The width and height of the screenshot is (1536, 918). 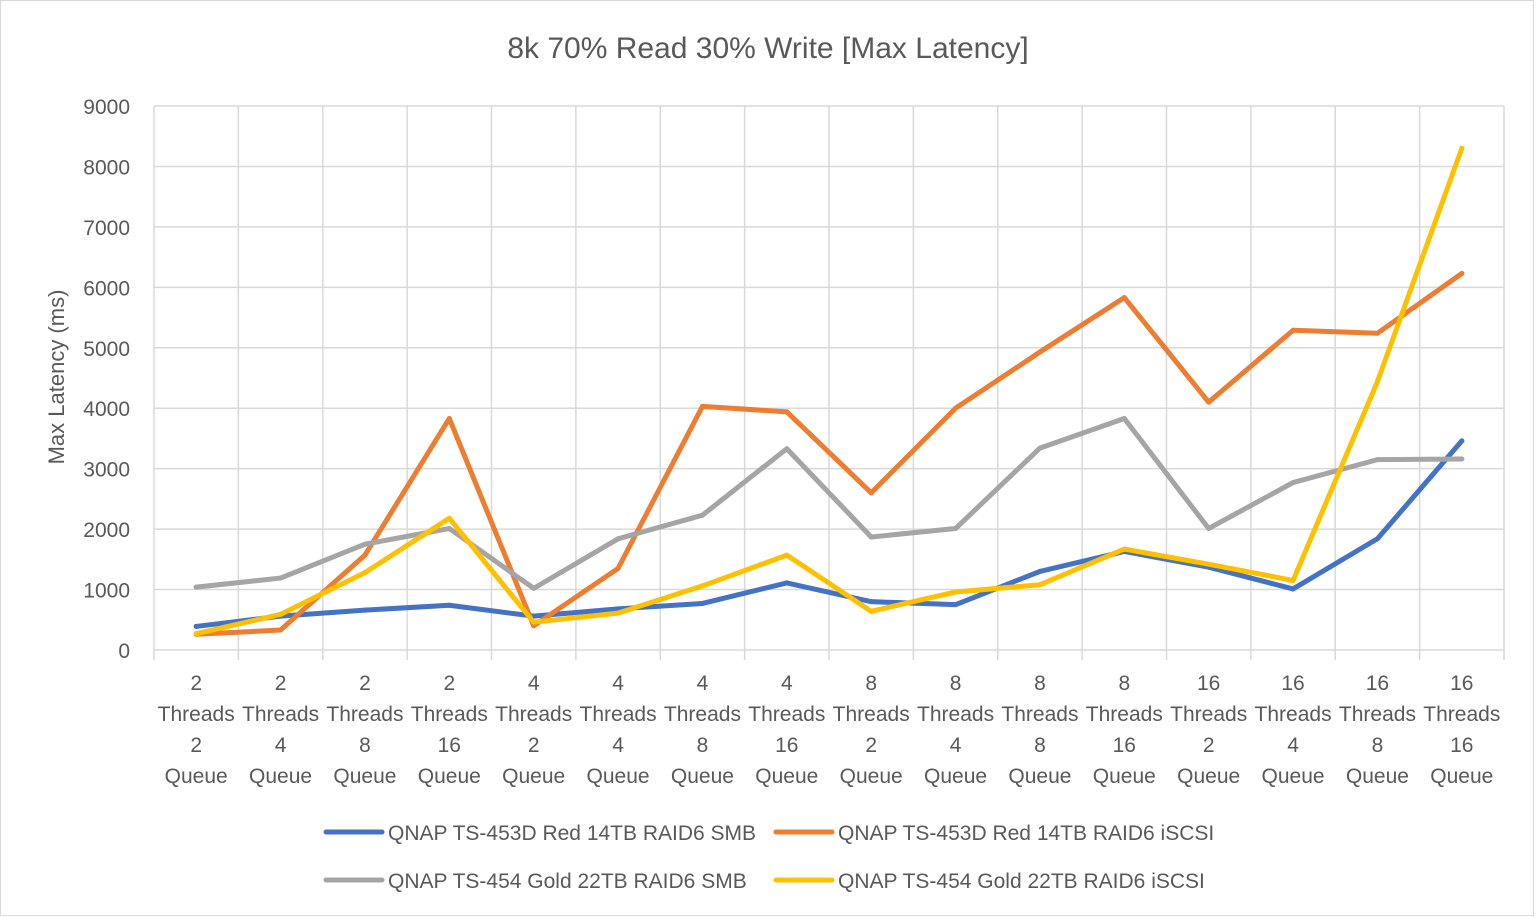 I want to click on x-tick-label: 8 Threads 16 Queue, so click(x=1124, y=730).